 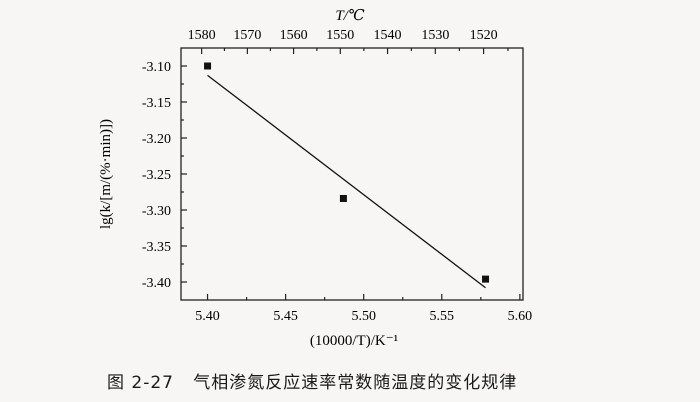 What do you see at coordinates (156, 211) in the screenshot?
I see `y-tick-label: -3.30` at bounding box center [156, 211].